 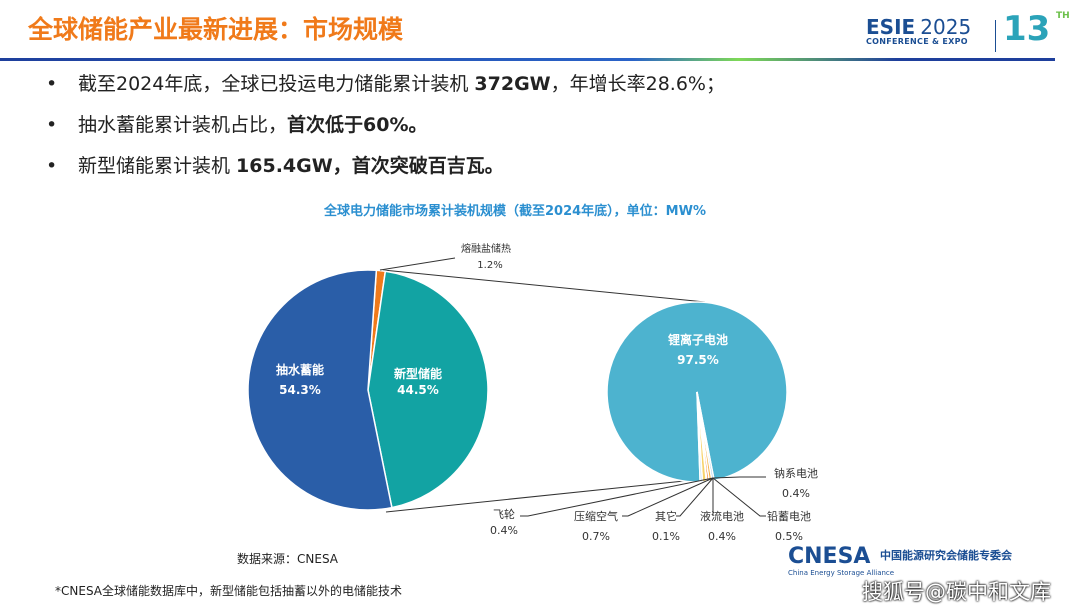 I want to click on data-source: 数据来源：CNESA, so click(x=287, y=559).